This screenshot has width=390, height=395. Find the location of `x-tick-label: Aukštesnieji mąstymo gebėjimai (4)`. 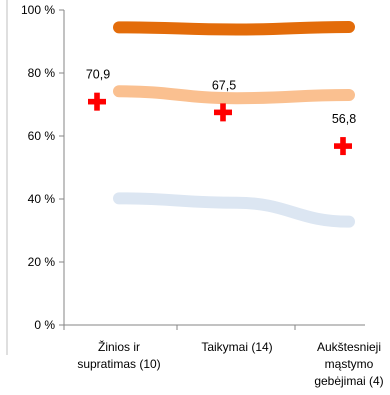

x-tick-label: Aukštesnieji mąstymo gebėjimai (4) is located at coordinates (348, 364).